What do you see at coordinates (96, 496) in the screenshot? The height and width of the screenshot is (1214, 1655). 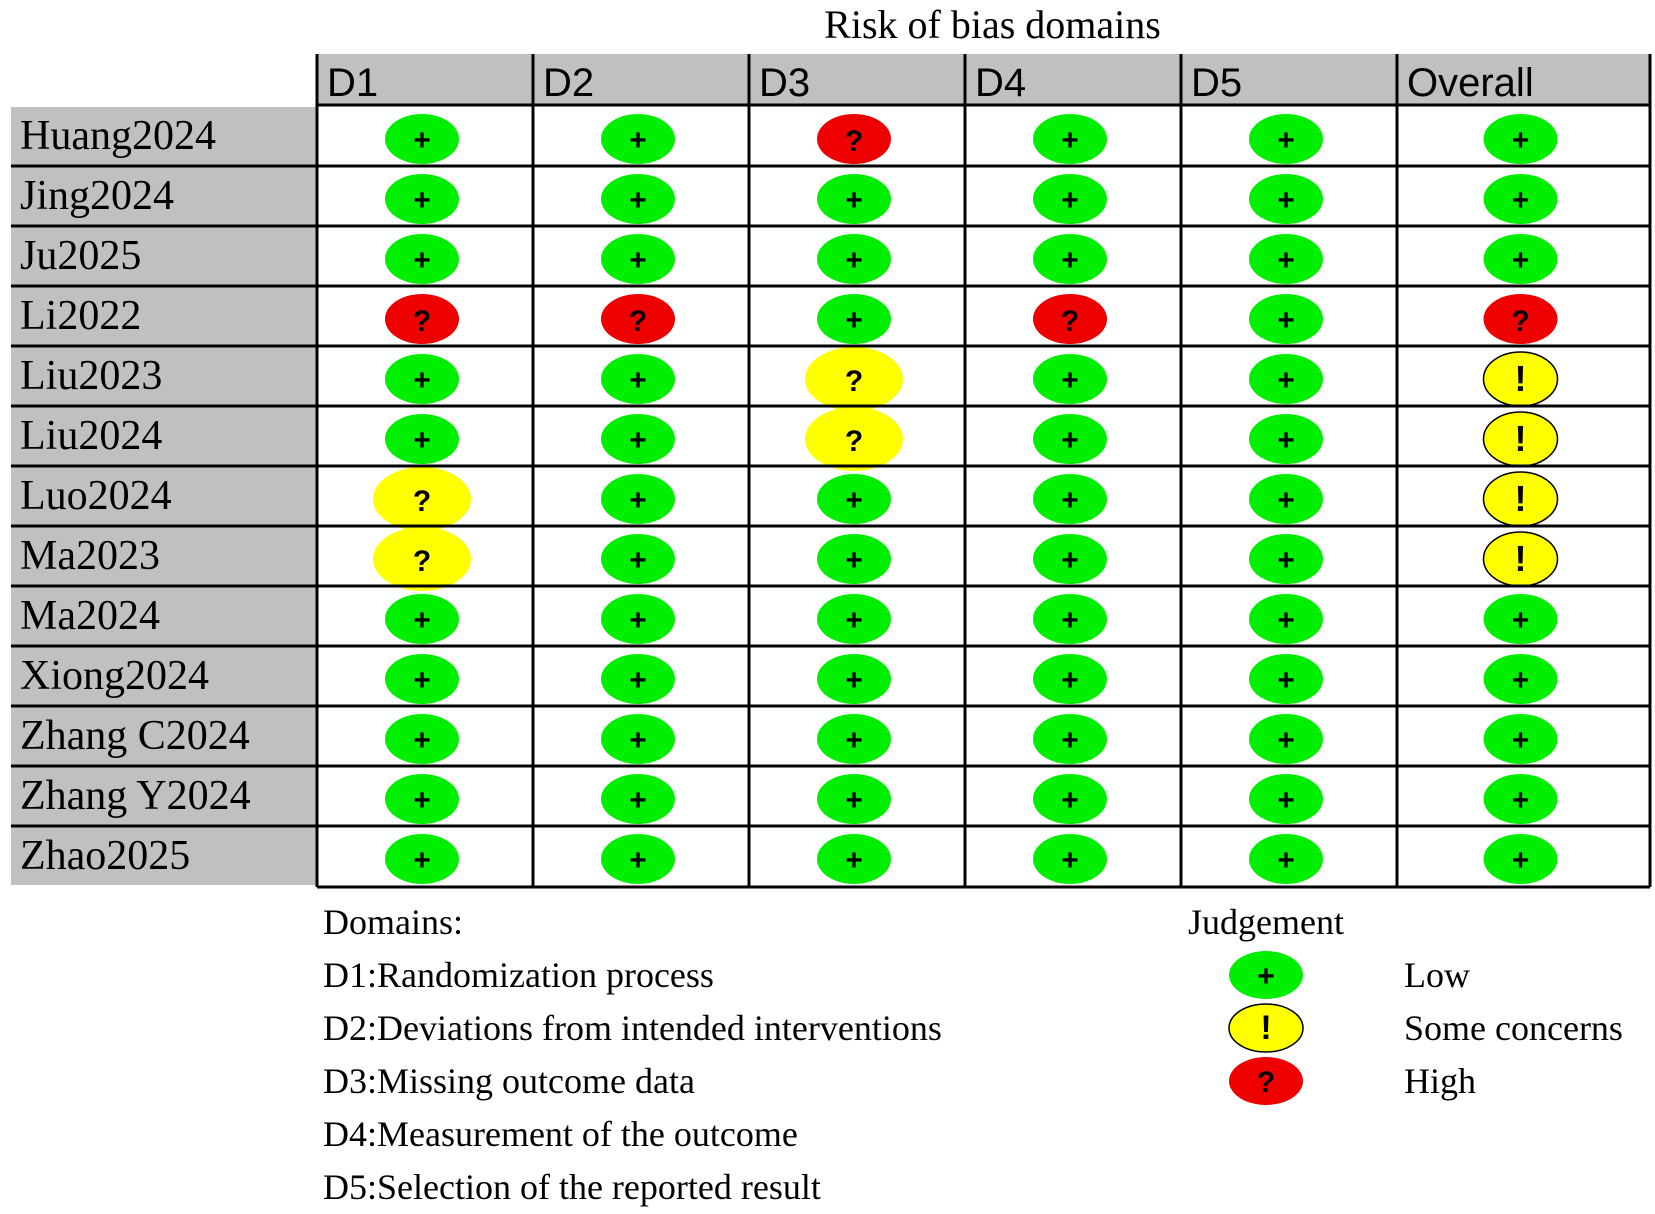 I see `study-label: Luo2024` at bounding box center [96, 496].